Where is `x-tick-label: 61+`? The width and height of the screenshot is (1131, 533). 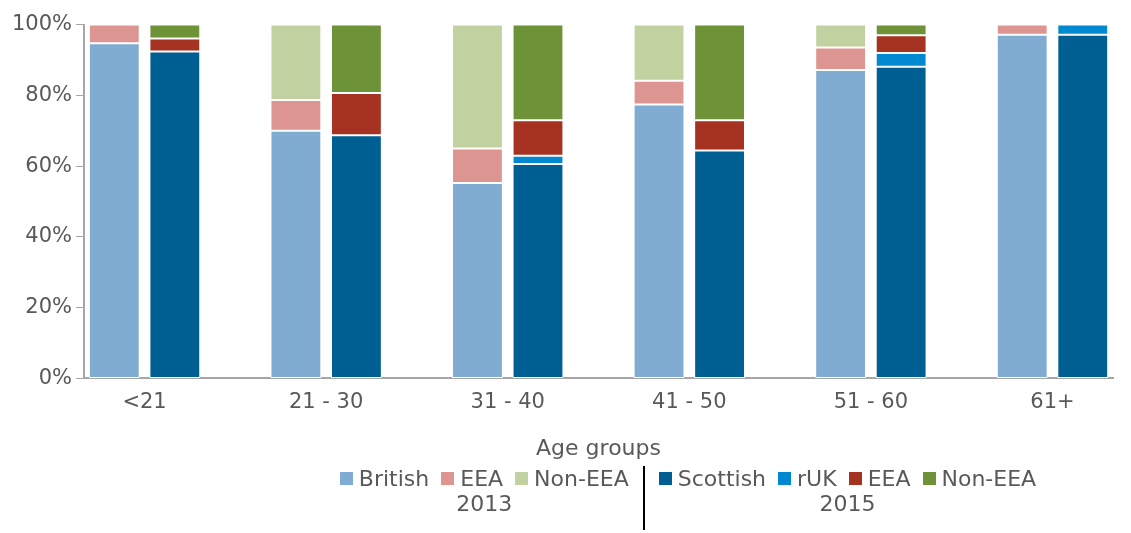 x-tick-label: 61+ is located at coordinates (1052, 401).